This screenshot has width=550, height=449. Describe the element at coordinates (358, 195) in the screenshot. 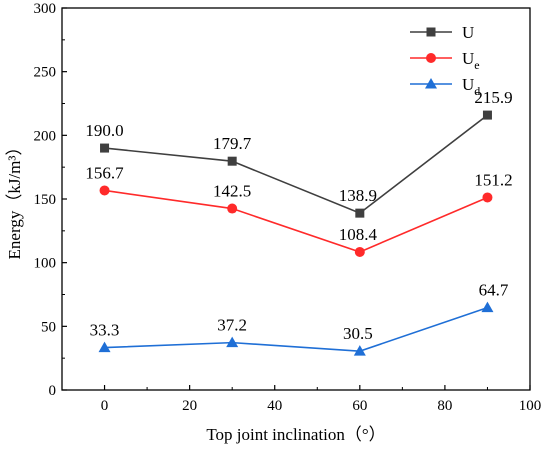

I see `data-label: 138.9` at that location.